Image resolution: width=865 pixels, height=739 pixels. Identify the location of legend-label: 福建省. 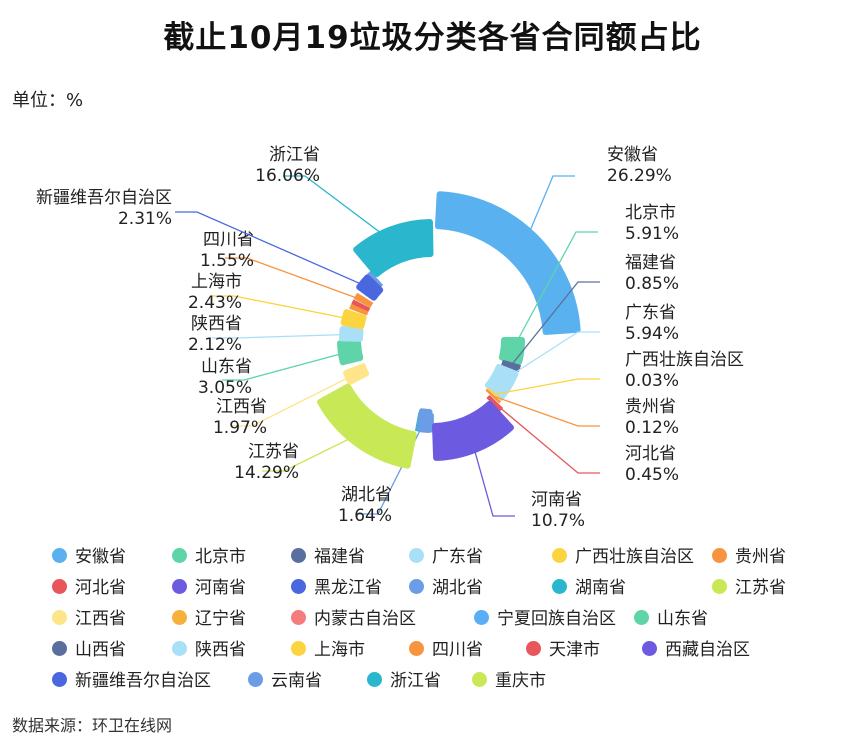
(339, 557).